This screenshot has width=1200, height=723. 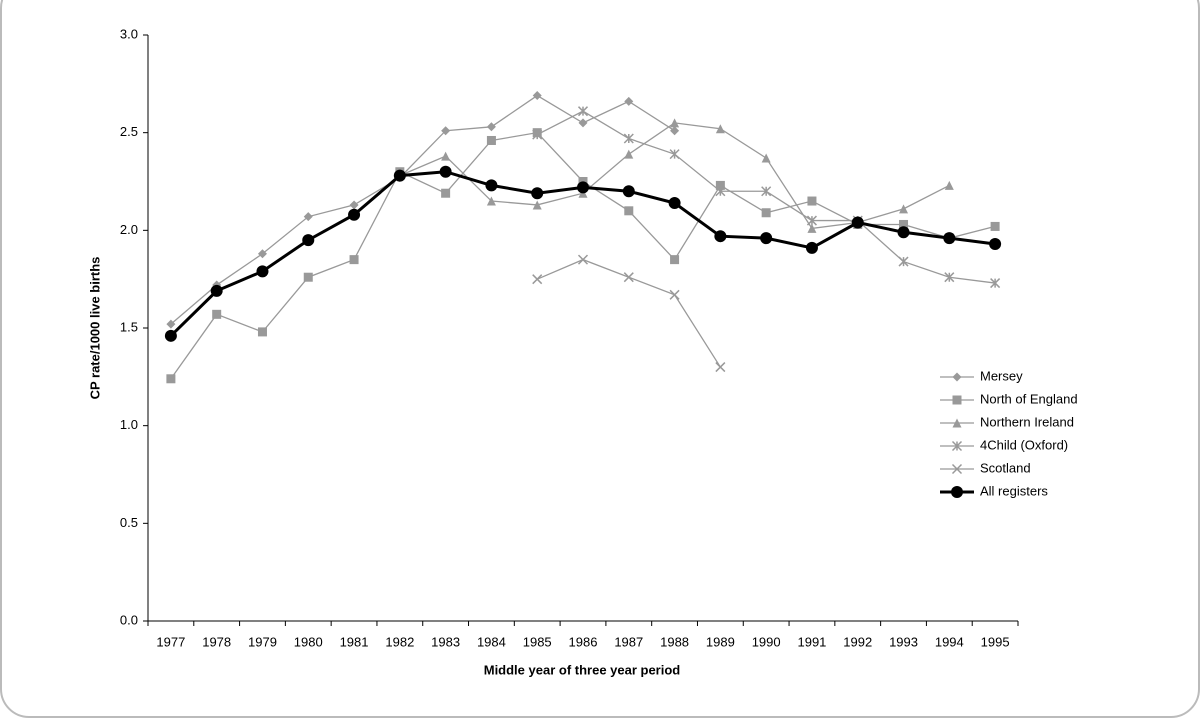 What do you see at coordinates (129, 522) in the screenshot?
I see `y-tick-label: 0.5` at bounding box center [129, 522].